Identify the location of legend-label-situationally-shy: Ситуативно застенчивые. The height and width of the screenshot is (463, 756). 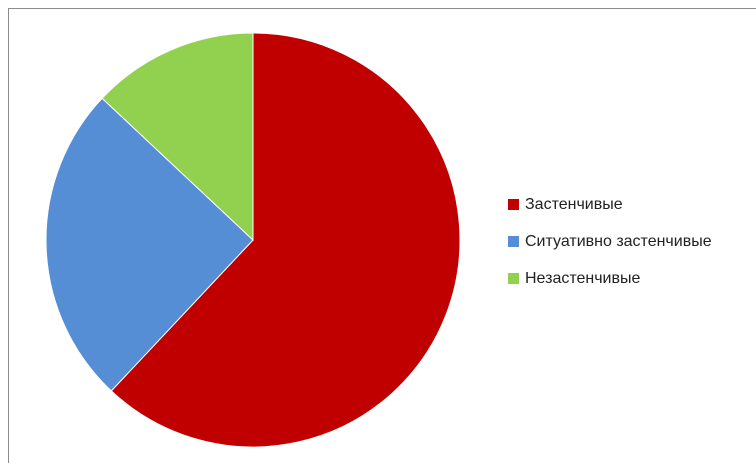
(618, 241).